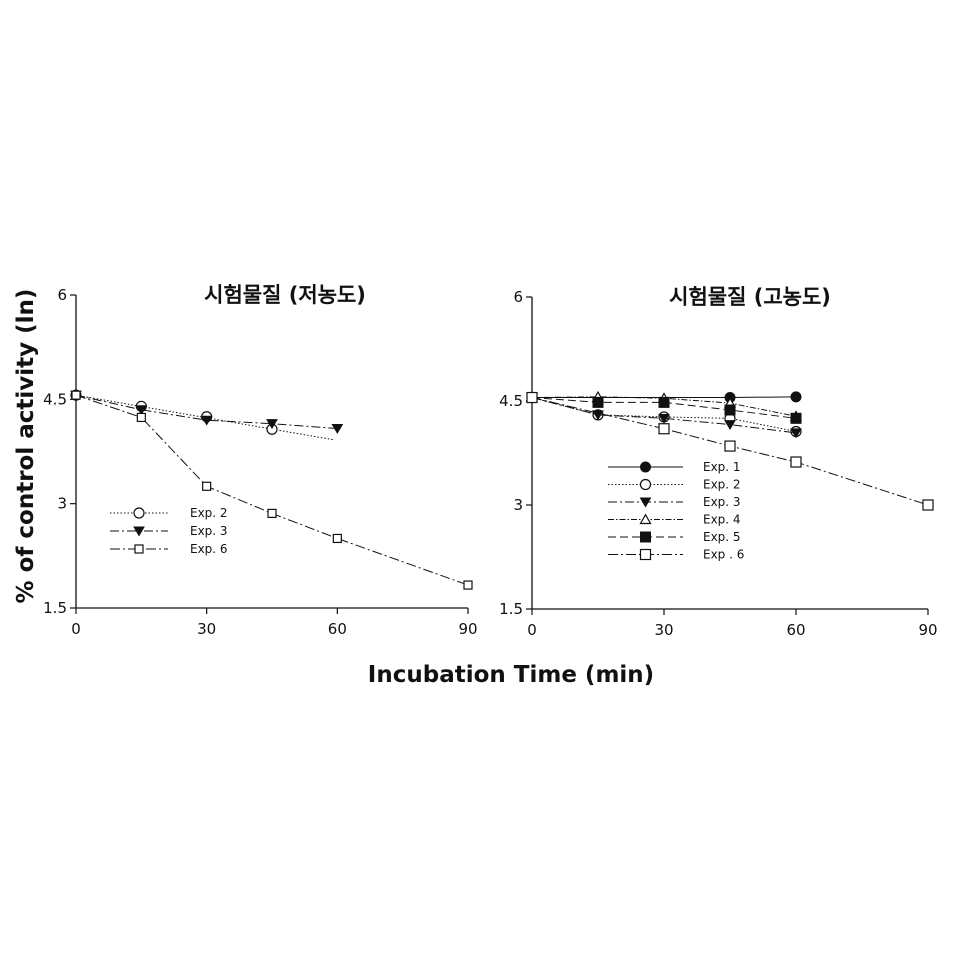 The image size is (960, 960). Describe the element at coordinates (285, 295) in the screenshot. I see `chart-title: 시험물질 (저농도)` at that location.